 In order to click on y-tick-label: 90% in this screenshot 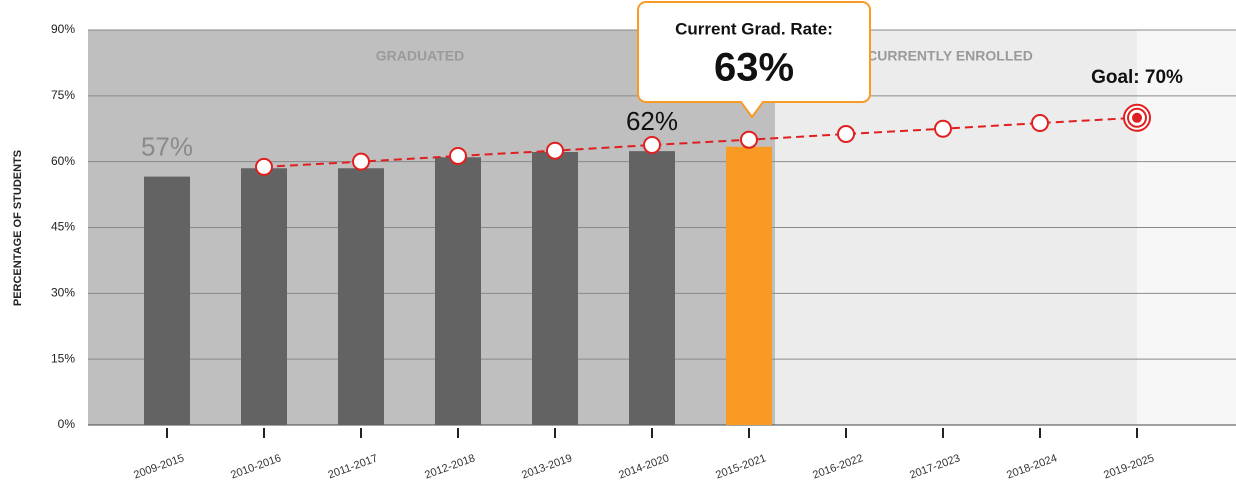, I will do `click(63, 29)`.